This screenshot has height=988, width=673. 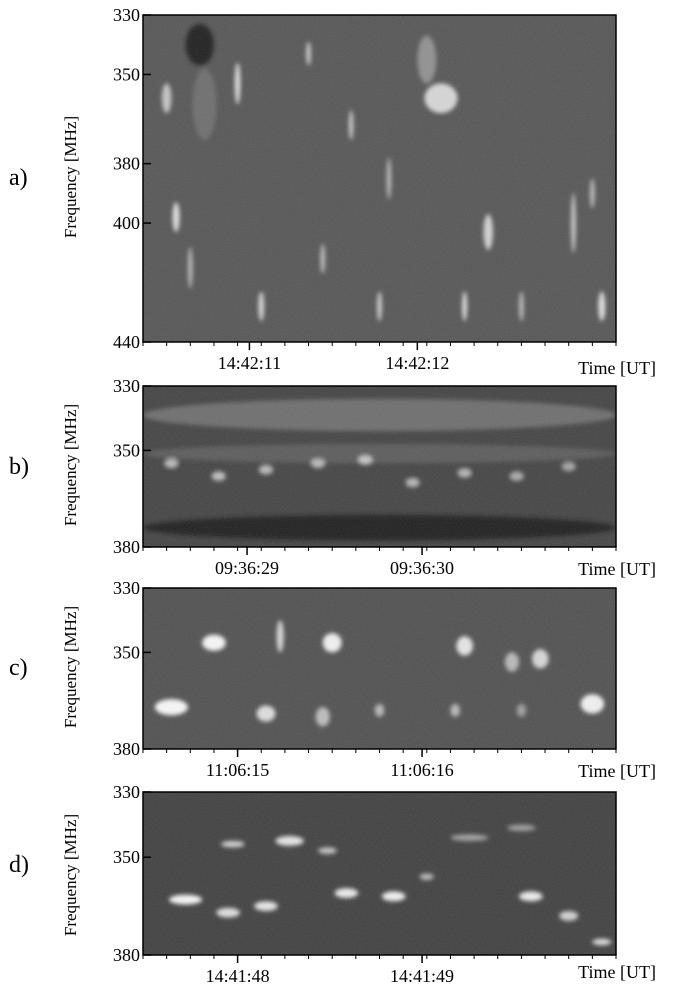 I want to click on y-tick-label-d-0: 330, so click(x=126, y=792).